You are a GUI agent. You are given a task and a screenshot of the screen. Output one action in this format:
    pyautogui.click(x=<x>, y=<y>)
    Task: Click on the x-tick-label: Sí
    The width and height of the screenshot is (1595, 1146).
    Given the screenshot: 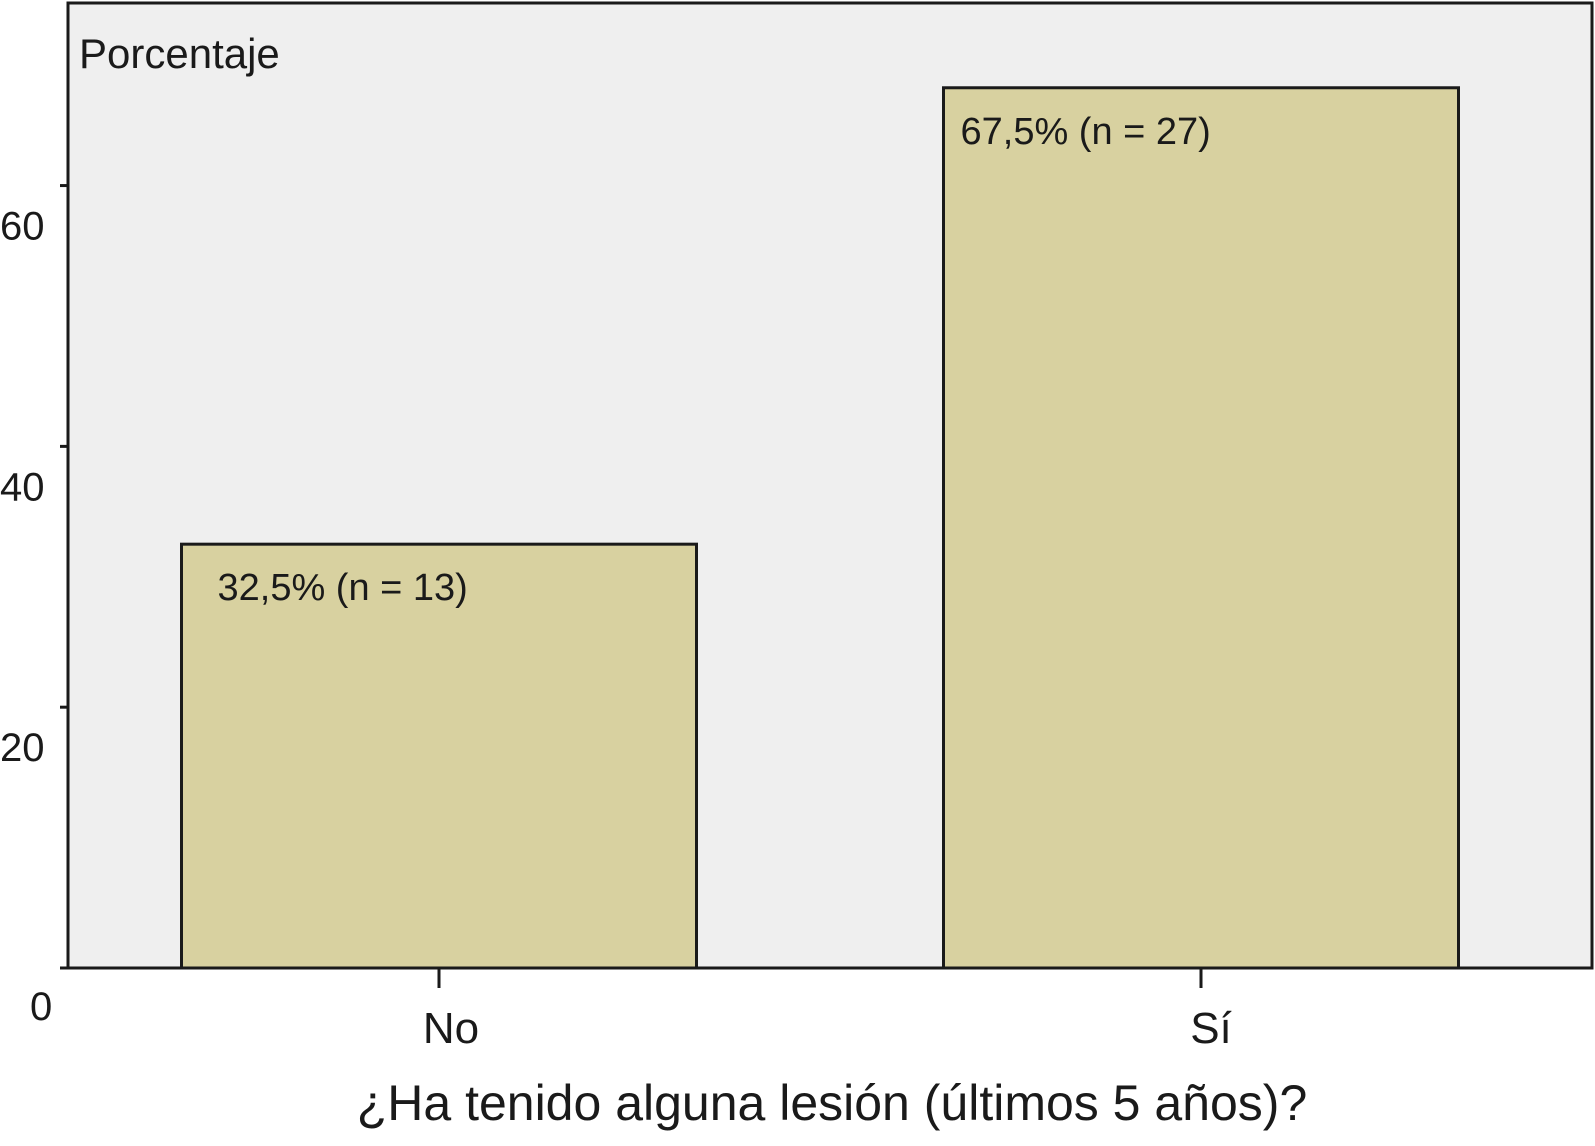 What is the action you would take?
    pyautogui.click(x=1211, y=1028)
    